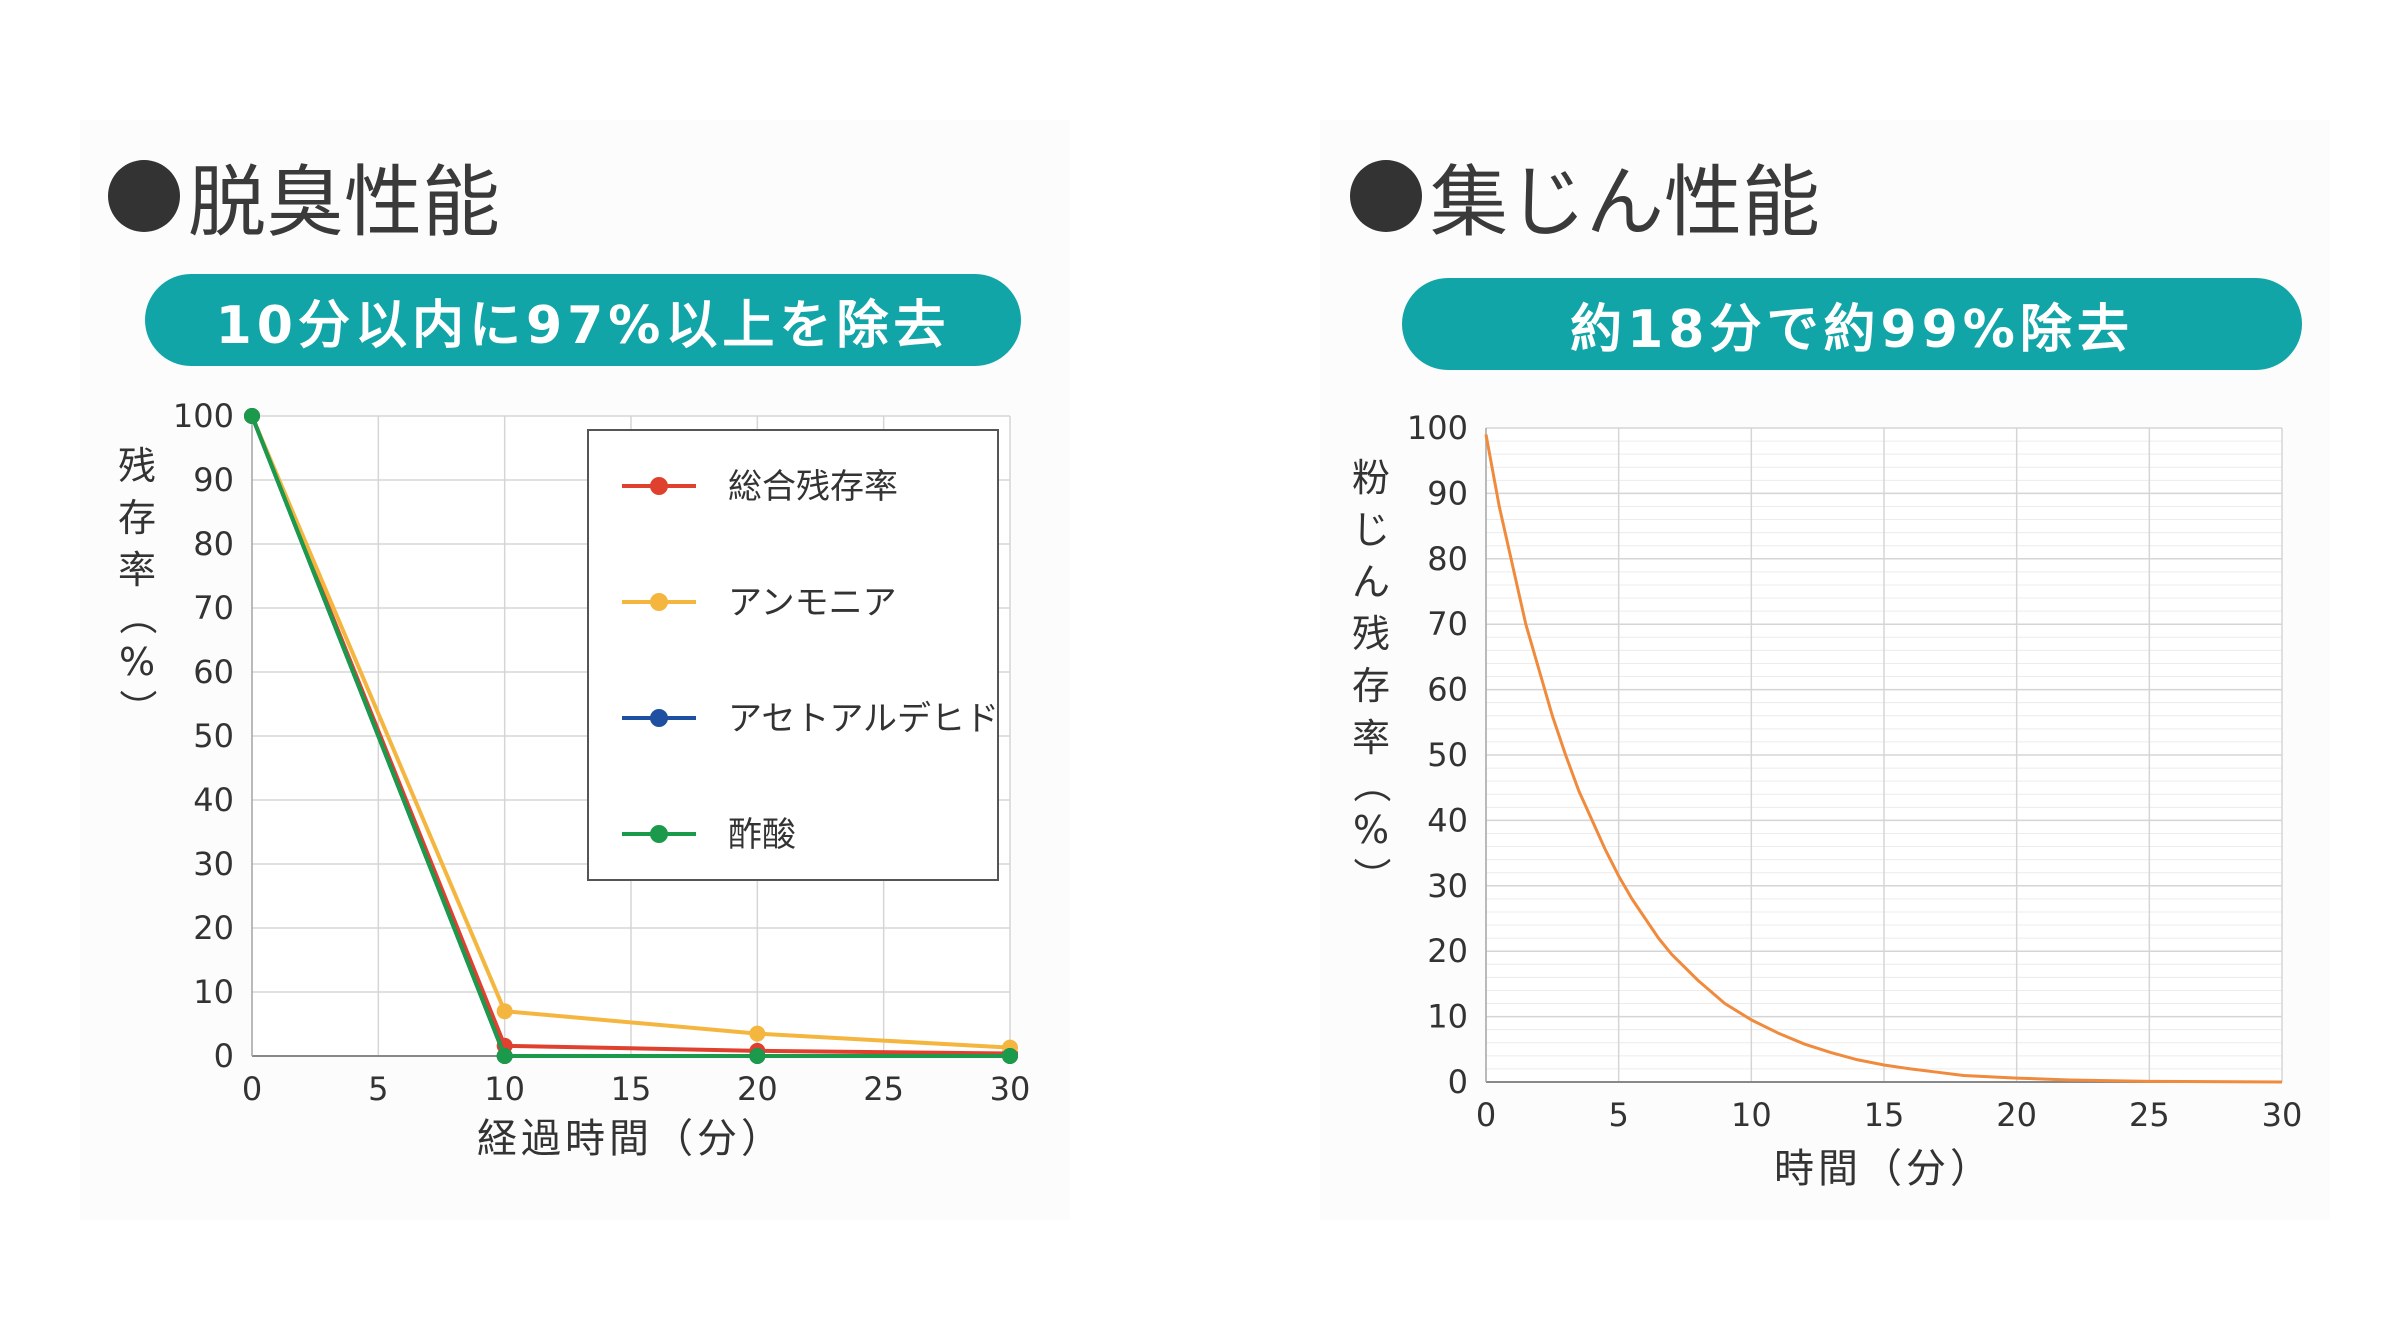 The width and height of the screenshot is (2400, 1334). I want to click on deodorization-heading-text: 脱臭性能, so click(344, 203).